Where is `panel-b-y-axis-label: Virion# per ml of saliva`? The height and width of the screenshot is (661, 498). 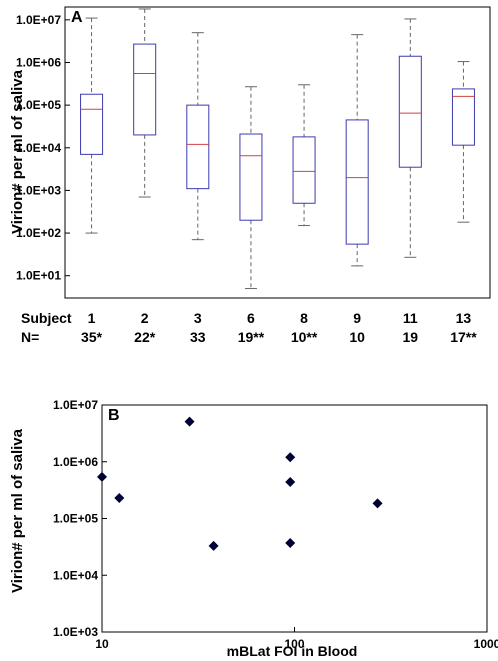 panel-b-y-axis-label: Virion# per ml of saliva is located at coordinates (17, 510).